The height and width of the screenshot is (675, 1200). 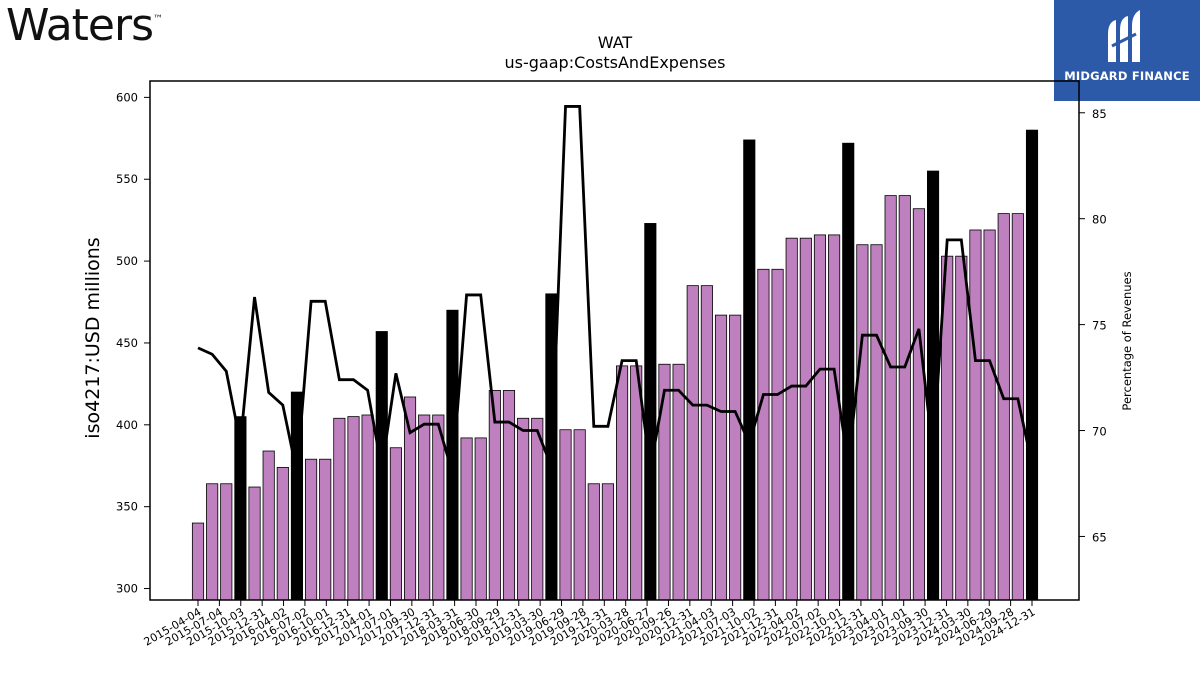 What do you see at coordinates (615, 62) in the screenshot?
I see `chart-subtitle: us-gaap:CostsAndExpenses` at bounding box center [615, 62].